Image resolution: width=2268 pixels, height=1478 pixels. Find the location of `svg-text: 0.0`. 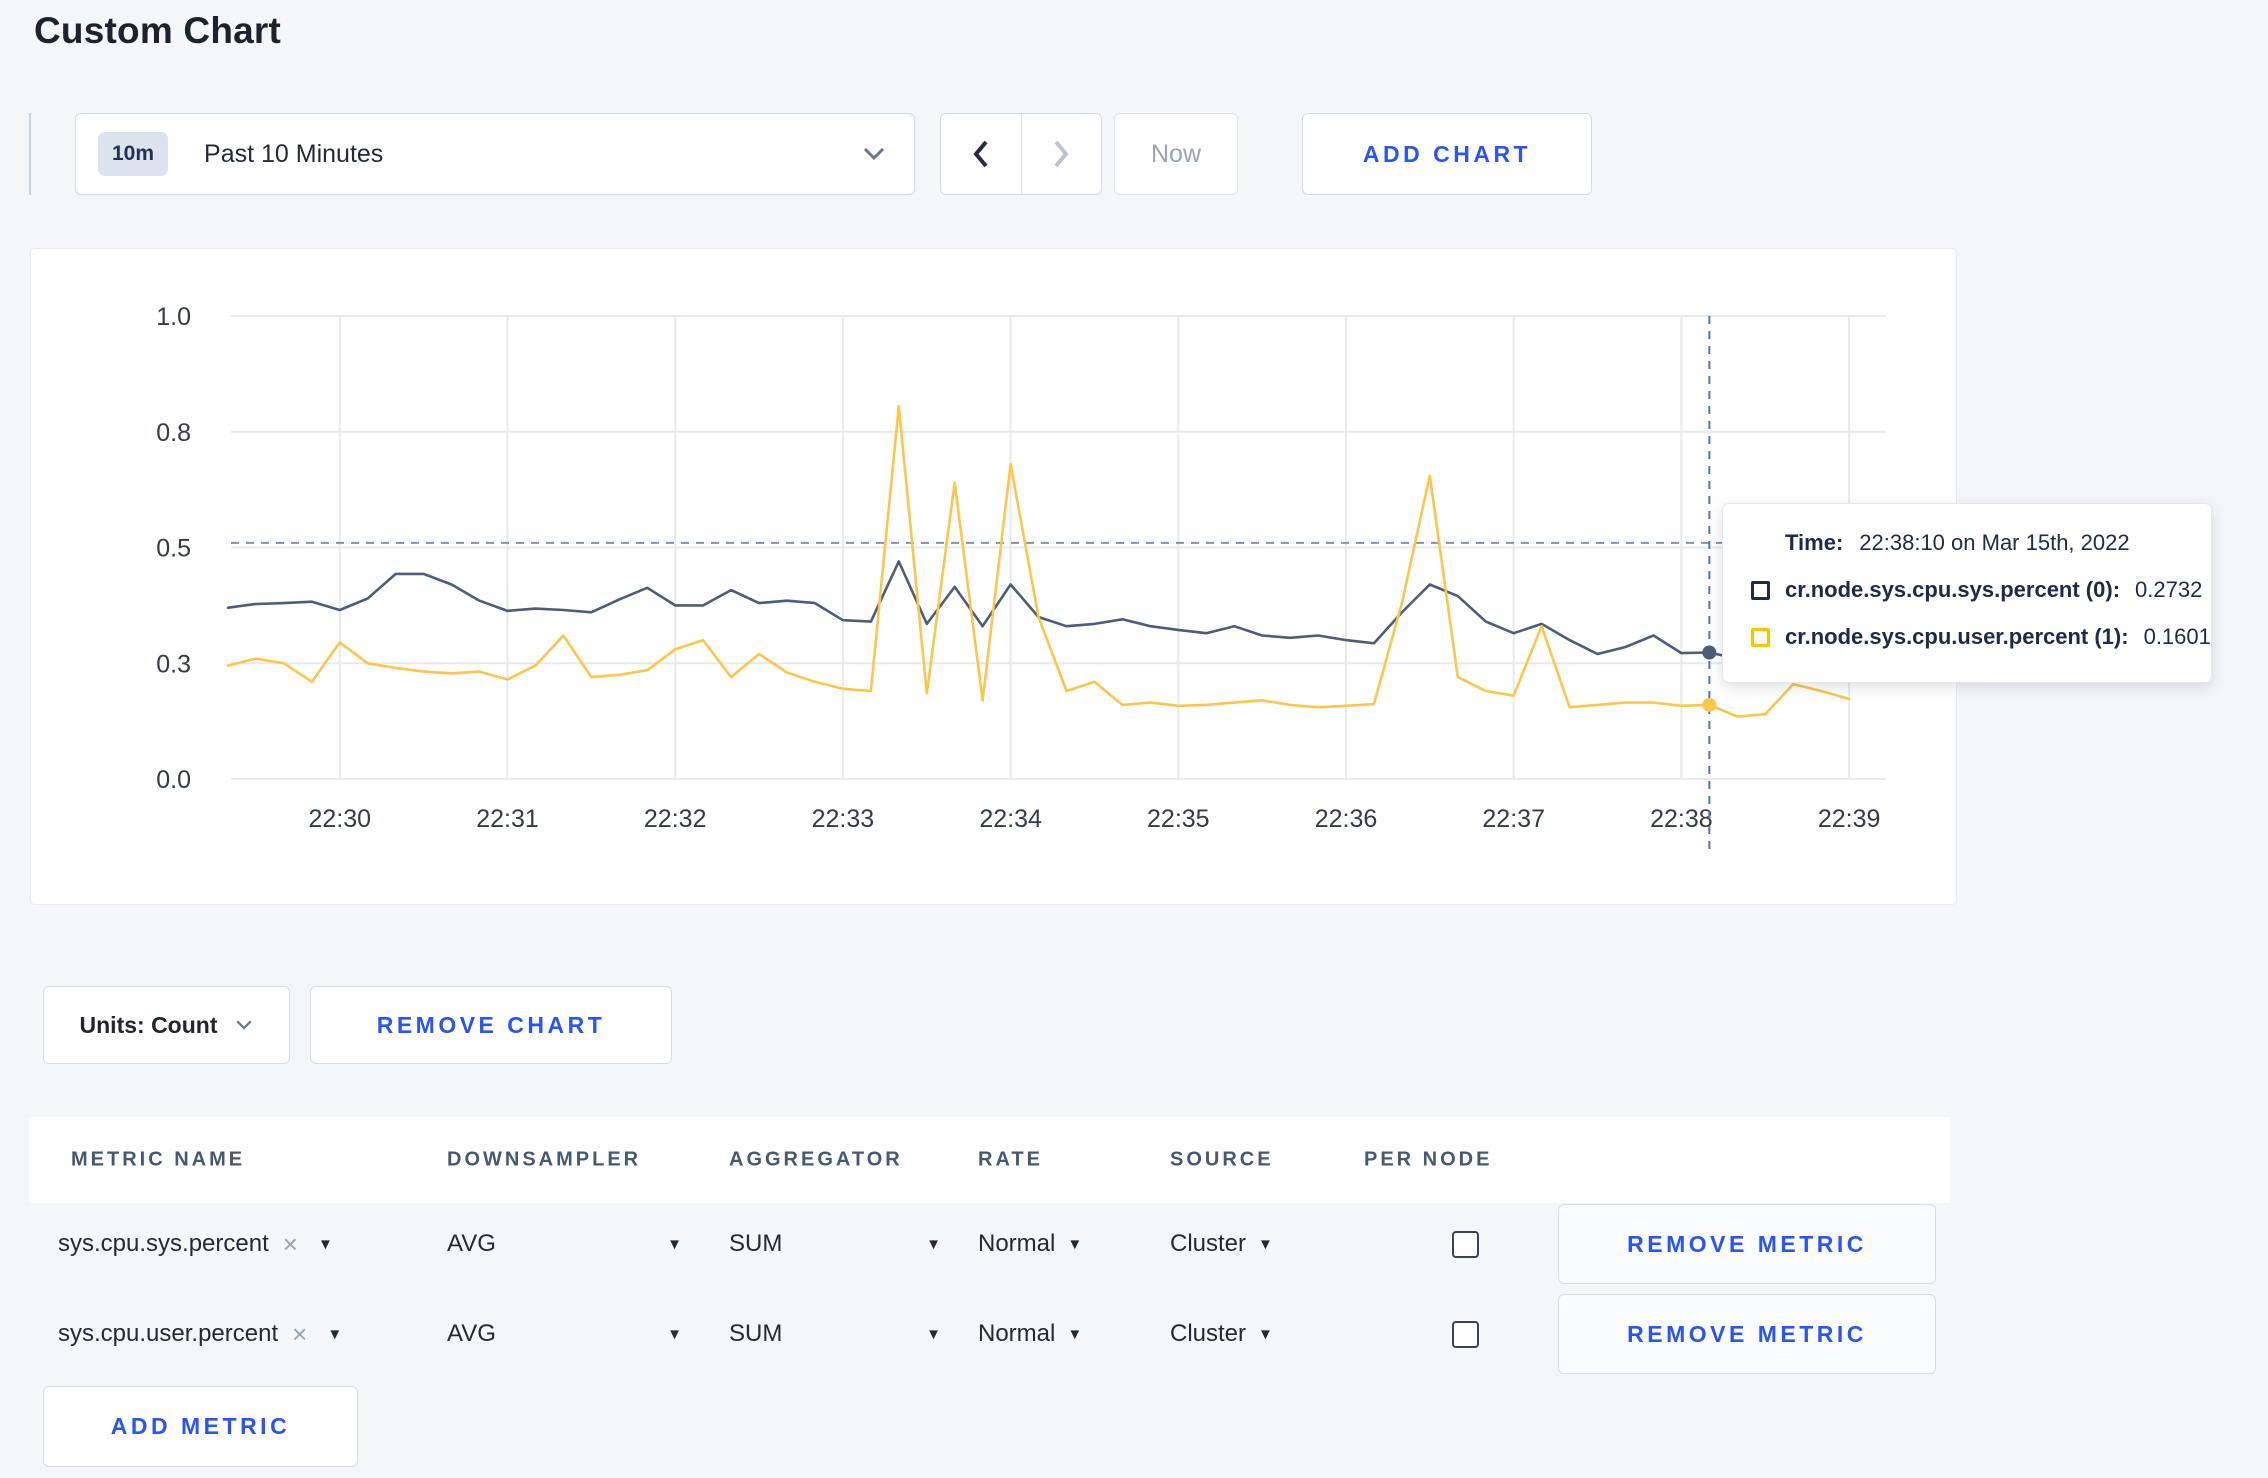

svg-text: 0.0 is located at coordinates (173, 780).